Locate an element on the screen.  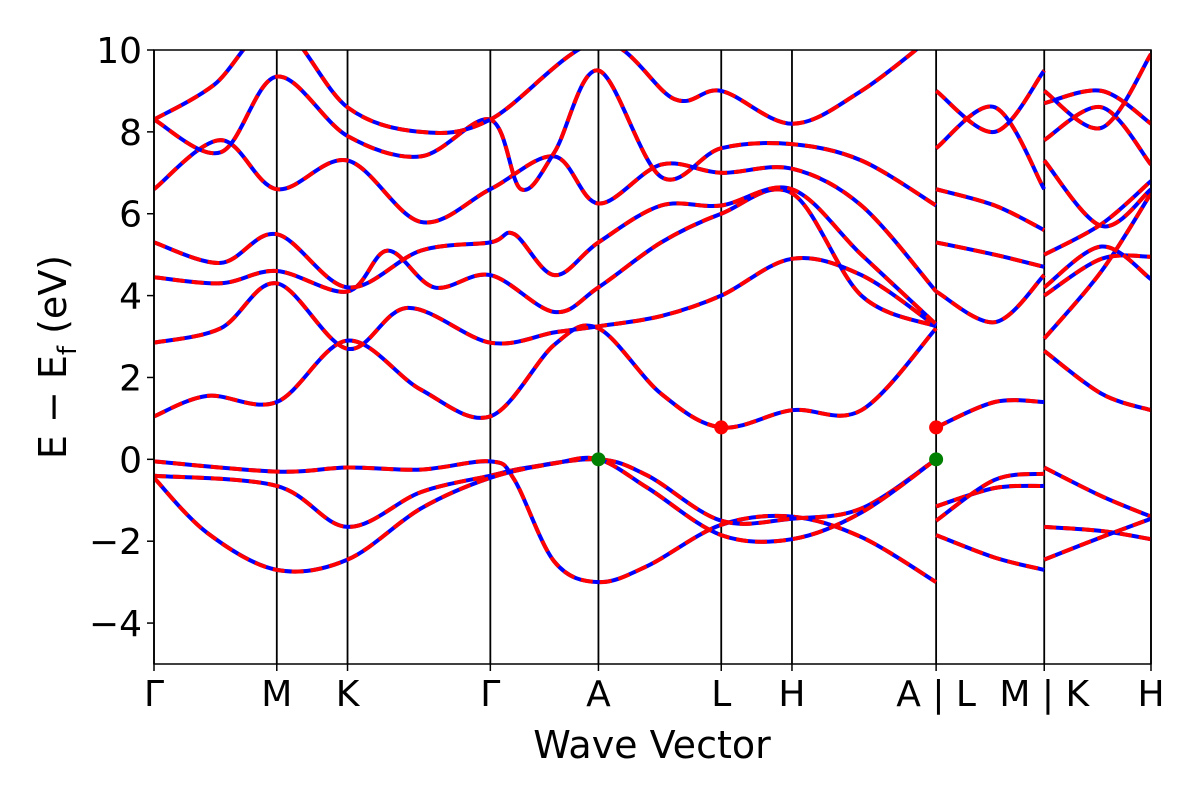
y-tick-label-7: 10 is located at coordinates (119, 51).